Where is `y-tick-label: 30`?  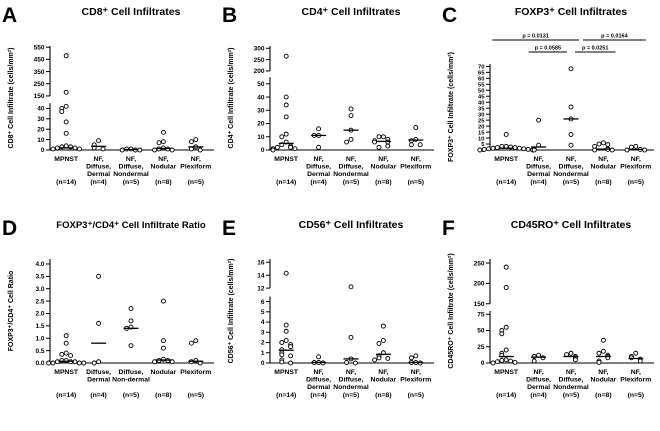 y-tick-label: 30 is located at coordinates (261, 110).